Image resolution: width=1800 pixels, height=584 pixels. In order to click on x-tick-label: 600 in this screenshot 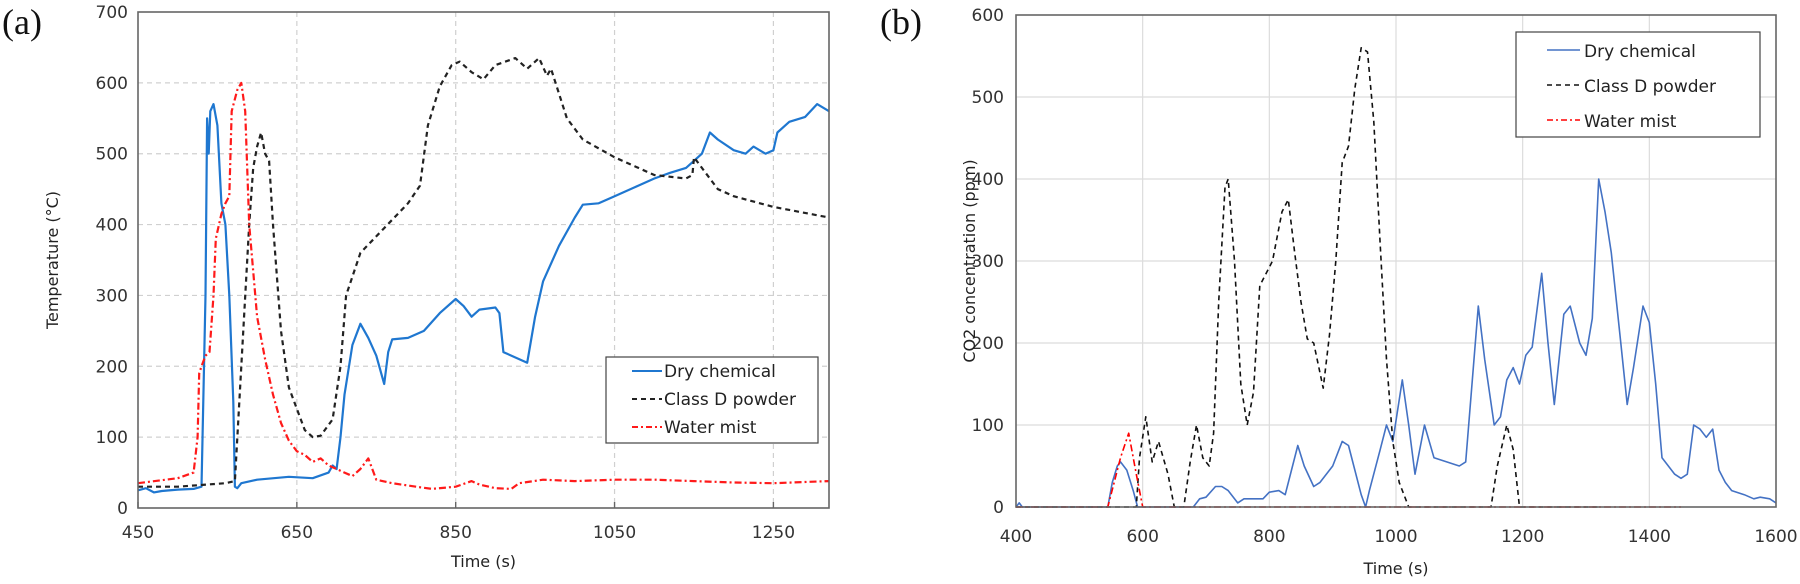, I will do `click(1142, 537)`.